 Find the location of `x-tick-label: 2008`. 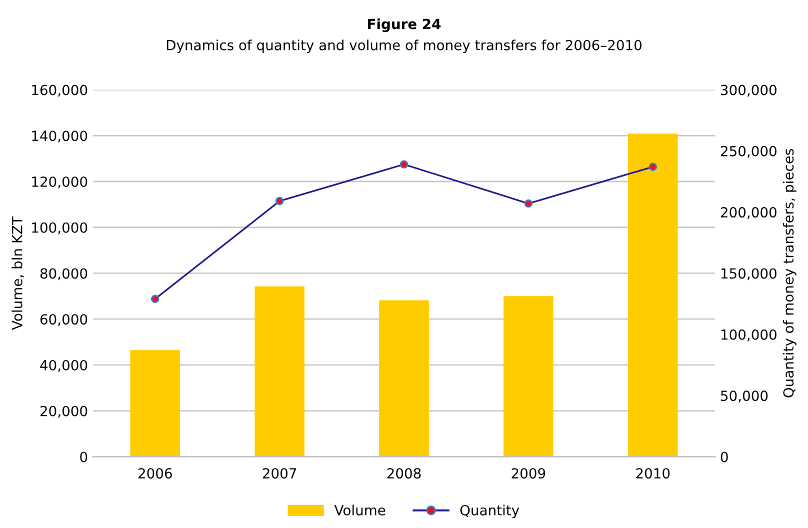

x-tick-label: 2008 is located at coordinates (404, 473).